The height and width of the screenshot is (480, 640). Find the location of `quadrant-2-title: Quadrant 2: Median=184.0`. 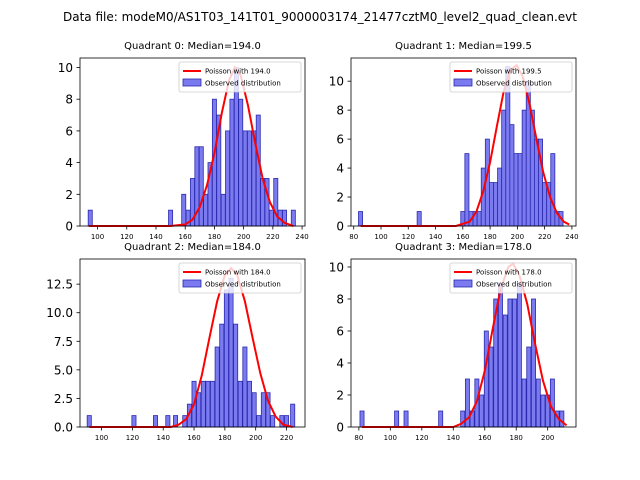

quadrant-2-title: Quadrant 2: Median=184.0 is located at coordinates (192, 247).